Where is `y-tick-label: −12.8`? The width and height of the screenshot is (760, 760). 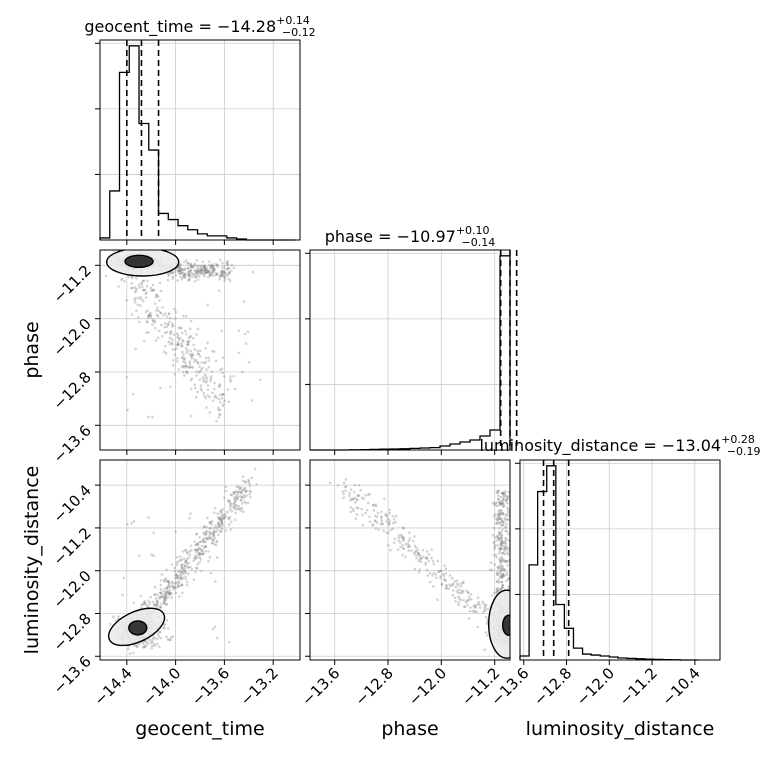
y-tick-label: −12.8 is located at coordinates (72, 390).